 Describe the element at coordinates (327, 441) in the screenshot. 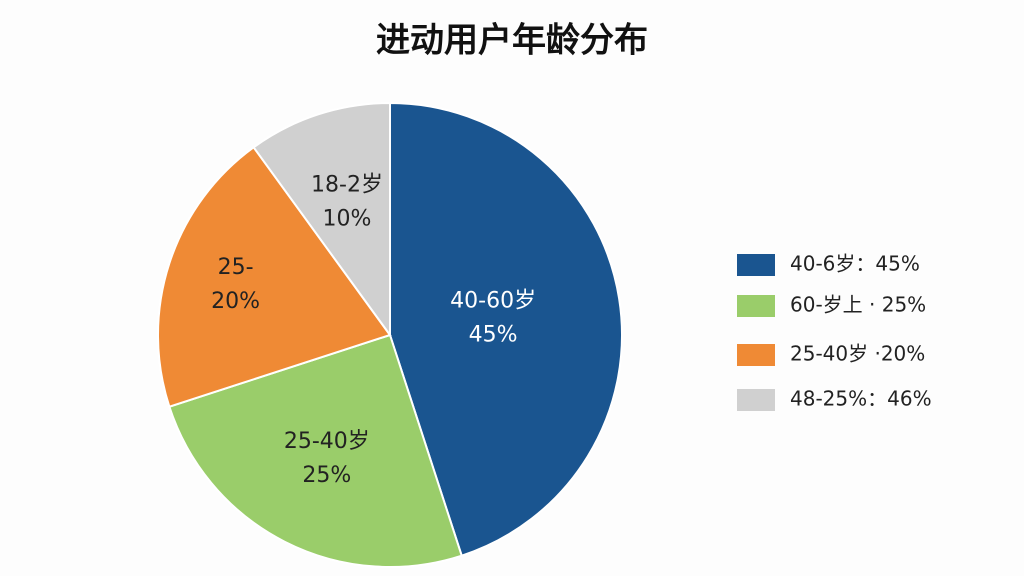

I see `slice-label: 25-40岁` at that location.